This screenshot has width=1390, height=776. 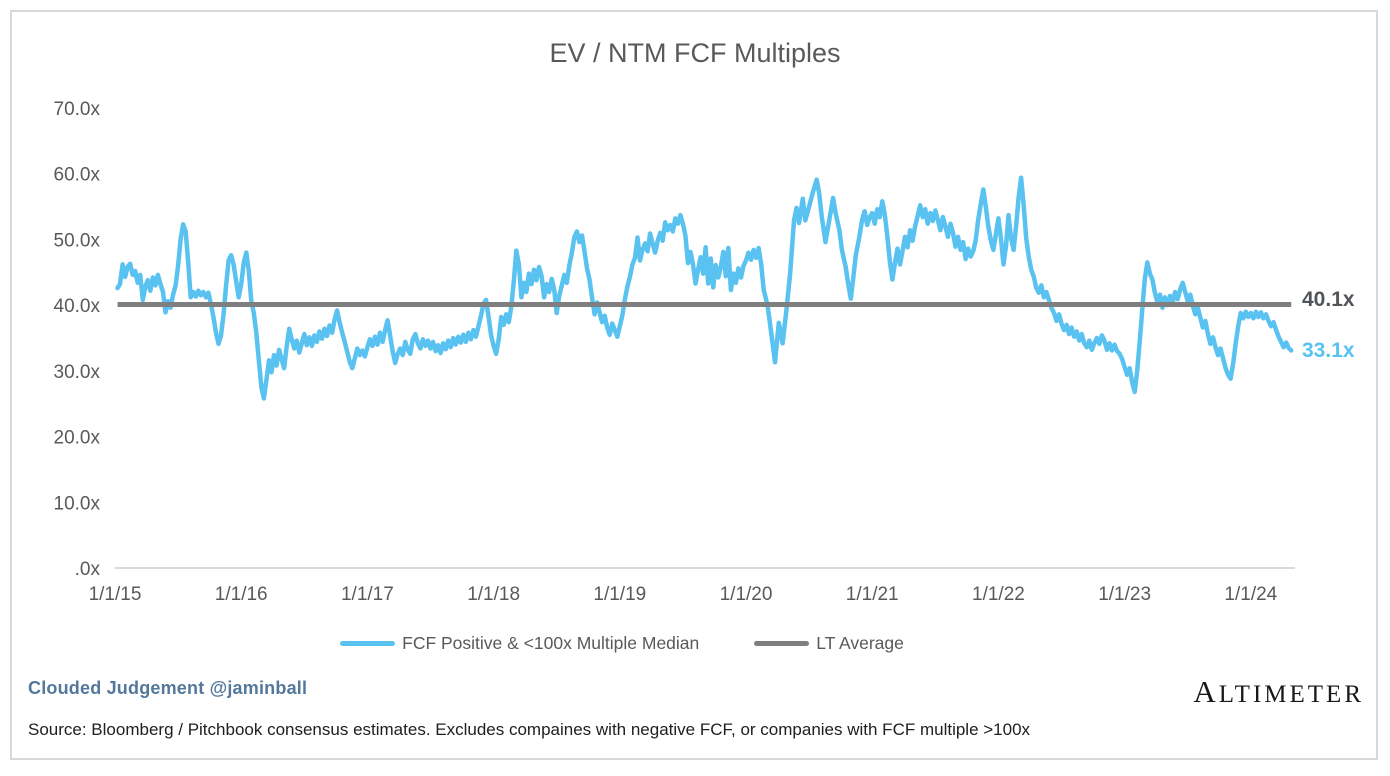 I want to click on byline: Clouded Judgement @jaminball, so click(x=168, y=688).